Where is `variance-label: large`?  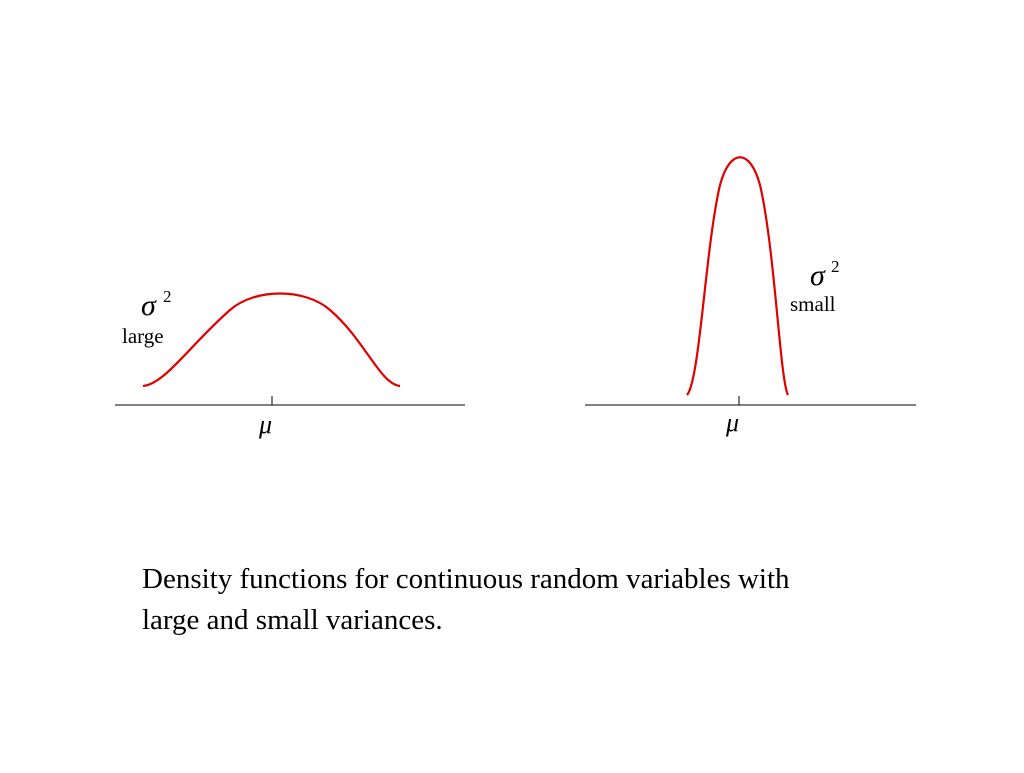 variance-label: large is located at coordinates (143, 336).